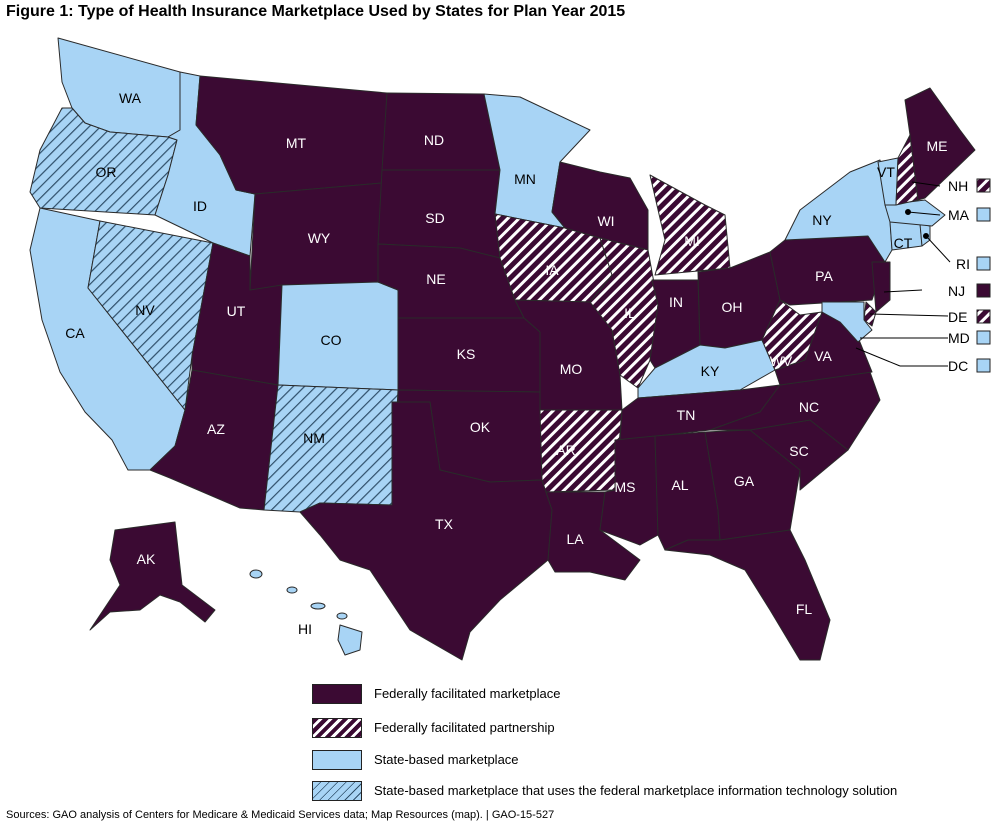  Describe the element at coordinates (552, 270) in the screenshot. I see `label-ia: IA` at that location.